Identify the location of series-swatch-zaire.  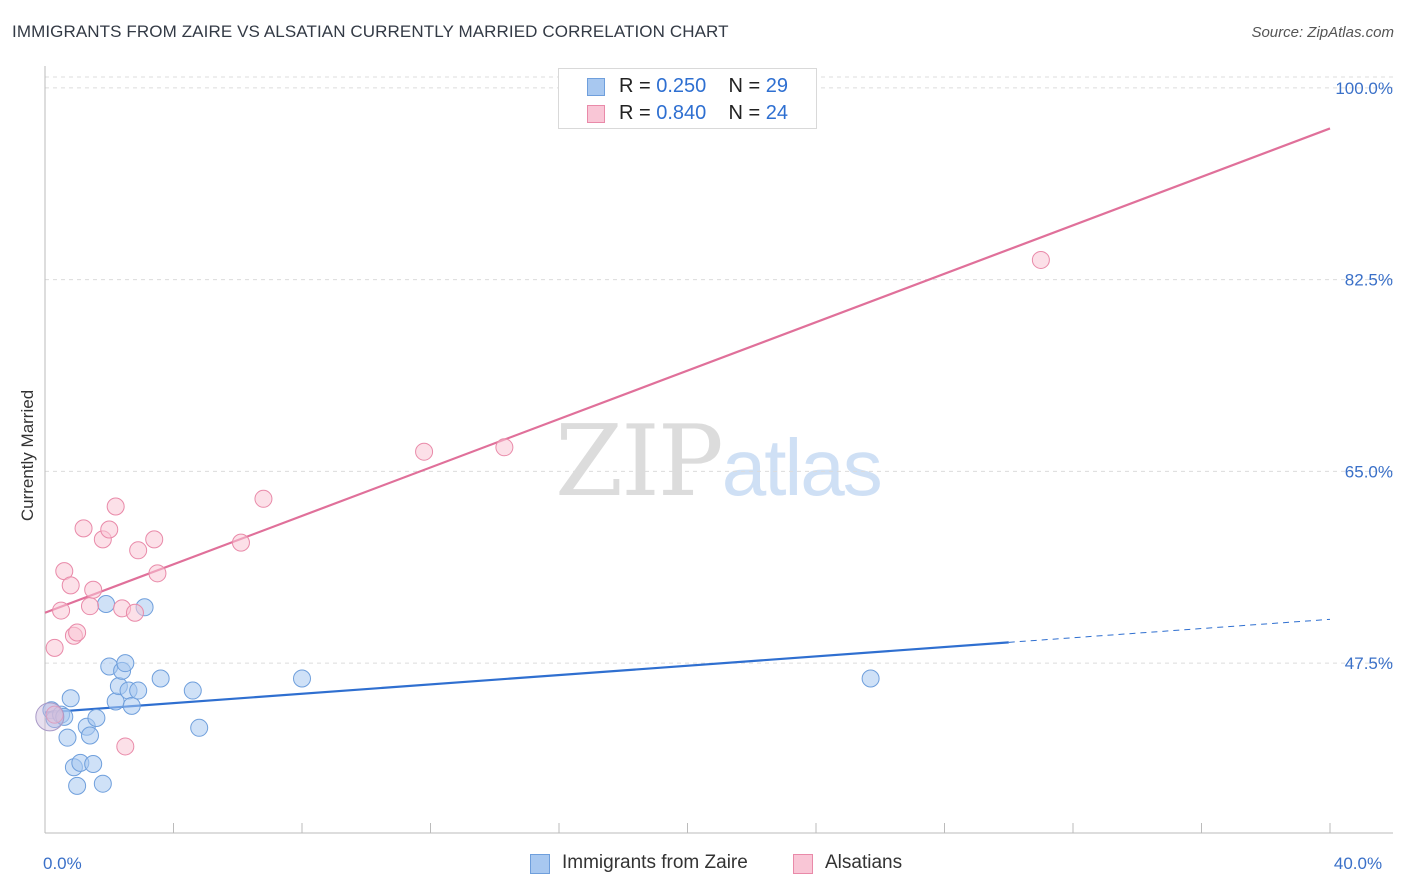
(540, 864).